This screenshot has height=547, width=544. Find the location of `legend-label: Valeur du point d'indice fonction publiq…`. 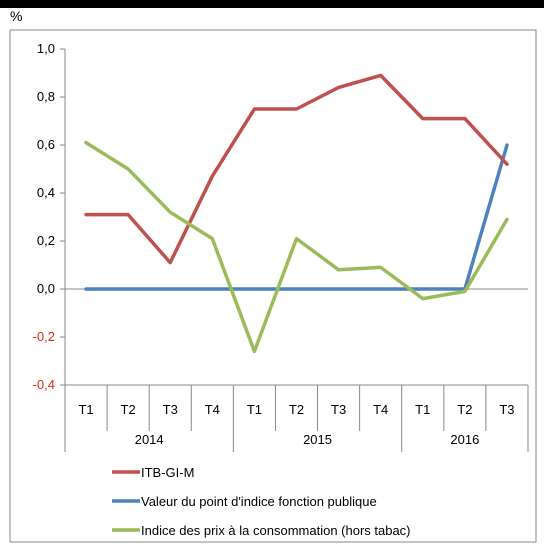

legend-label: Valeur du point d'indice fonction publiq… is located at coordinates (259, 501).